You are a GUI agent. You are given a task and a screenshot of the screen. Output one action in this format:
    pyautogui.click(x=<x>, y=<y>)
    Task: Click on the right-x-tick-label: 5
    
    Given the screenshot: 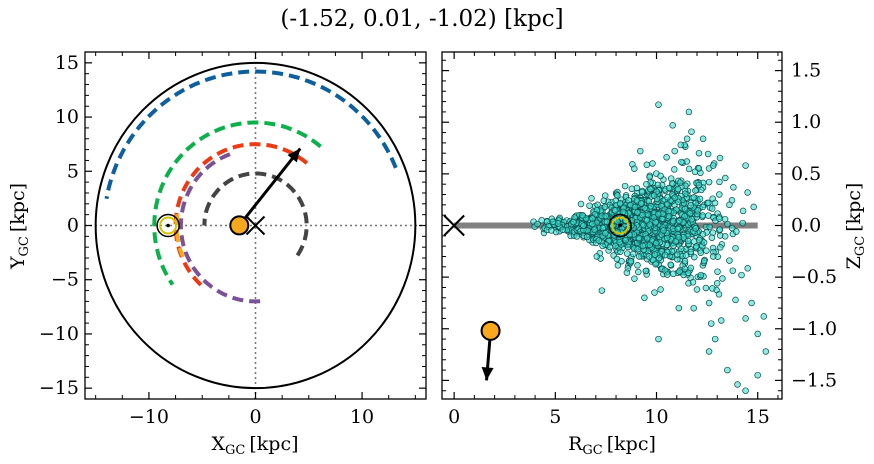 What is the action you would take?
    pyautogui.click(x=555, y=417)
    